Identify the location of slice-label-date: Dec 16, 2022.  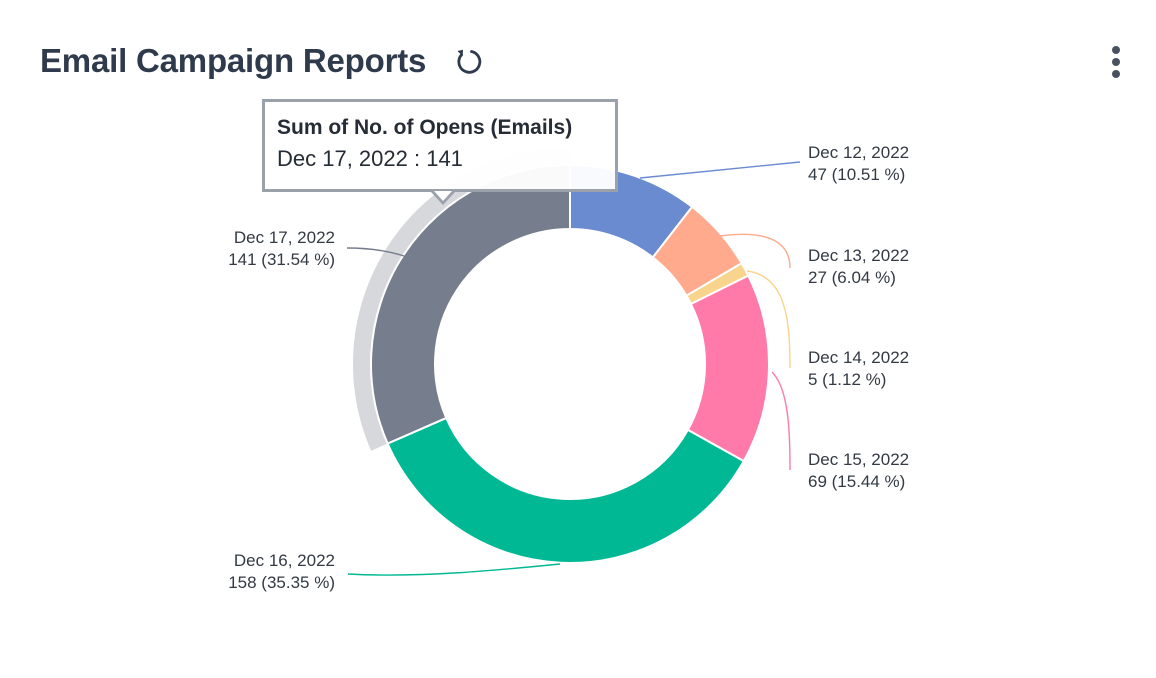
(284, 560).